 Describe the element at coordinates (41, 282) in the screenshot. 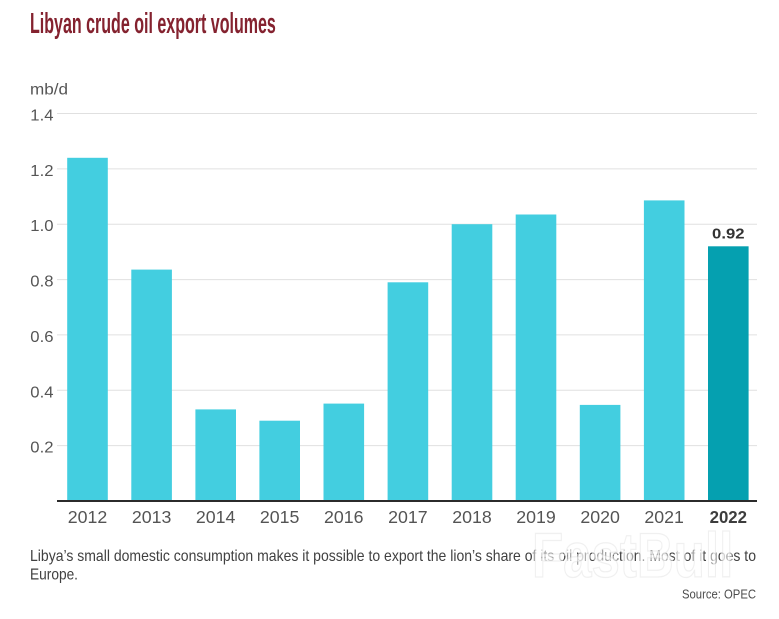

I see `svg-text: 0.8` at that location.